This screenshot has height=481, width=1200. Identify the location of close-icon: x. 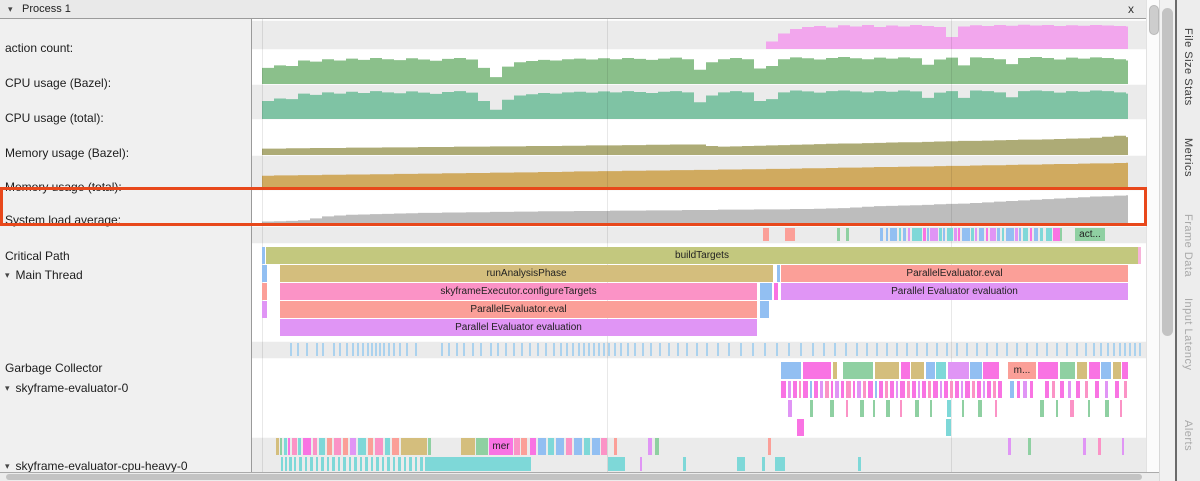
(1131, 9).